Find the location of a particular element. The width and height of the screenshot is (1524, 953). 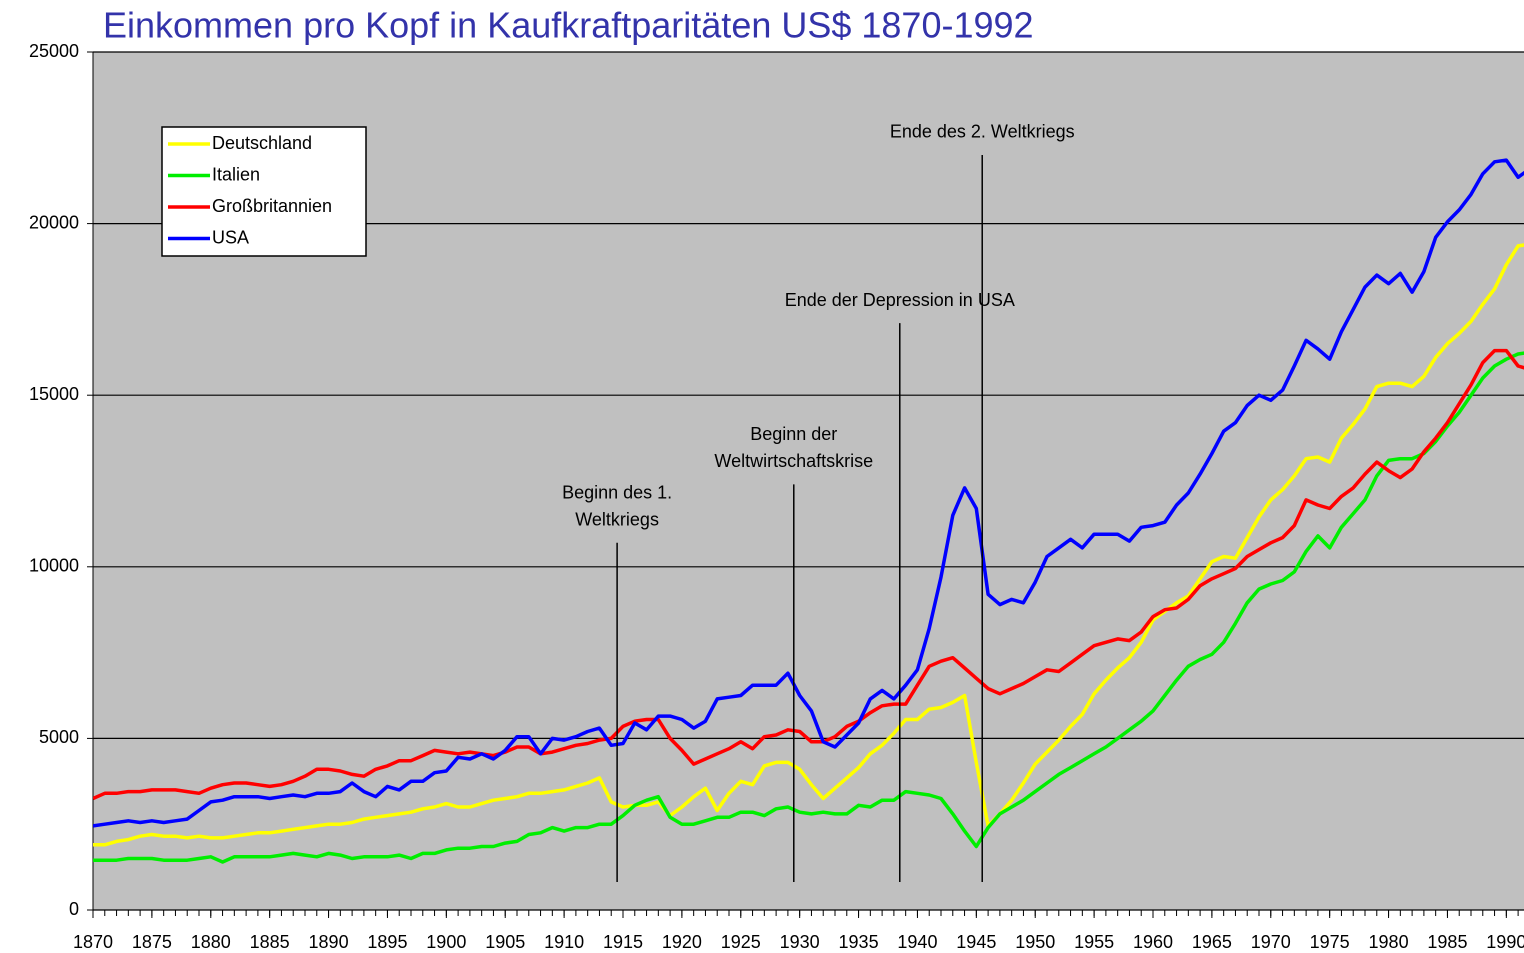

annotation-text: Weltwirtschaftskrise is located at coordinates (793, 461).